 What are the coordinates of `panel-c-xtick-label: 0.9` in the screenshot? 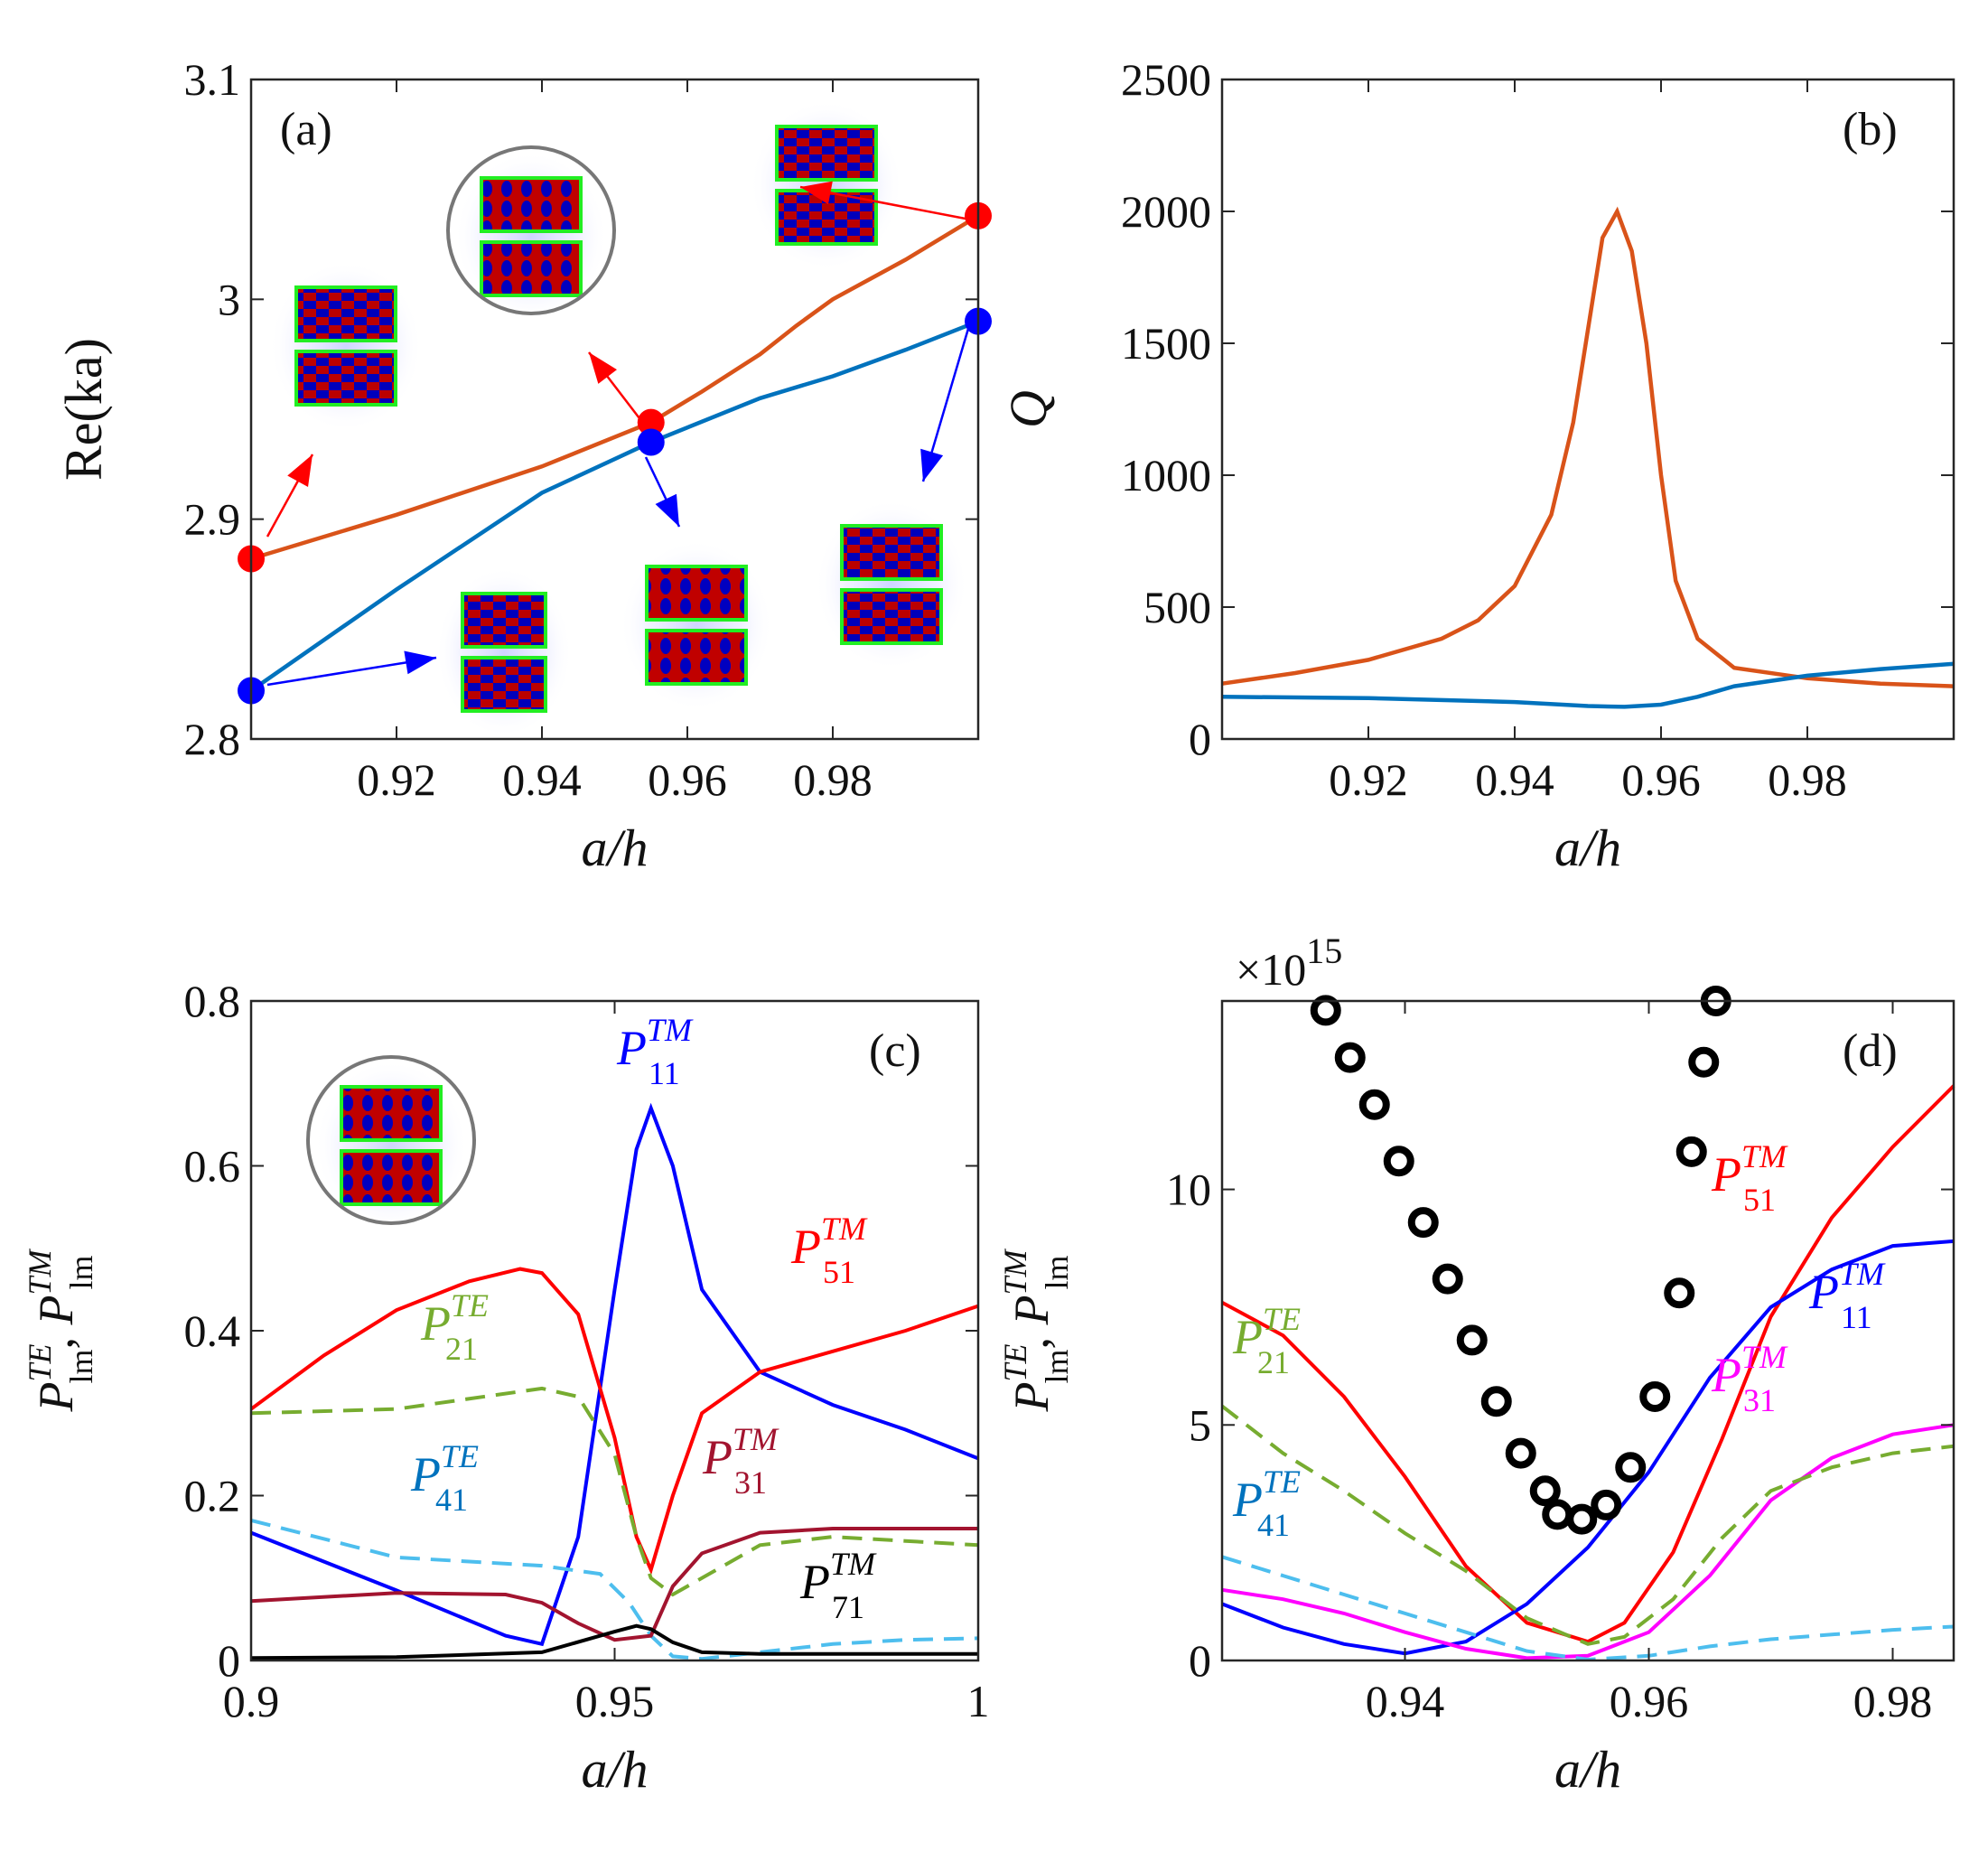 It's located at (252, 1701).